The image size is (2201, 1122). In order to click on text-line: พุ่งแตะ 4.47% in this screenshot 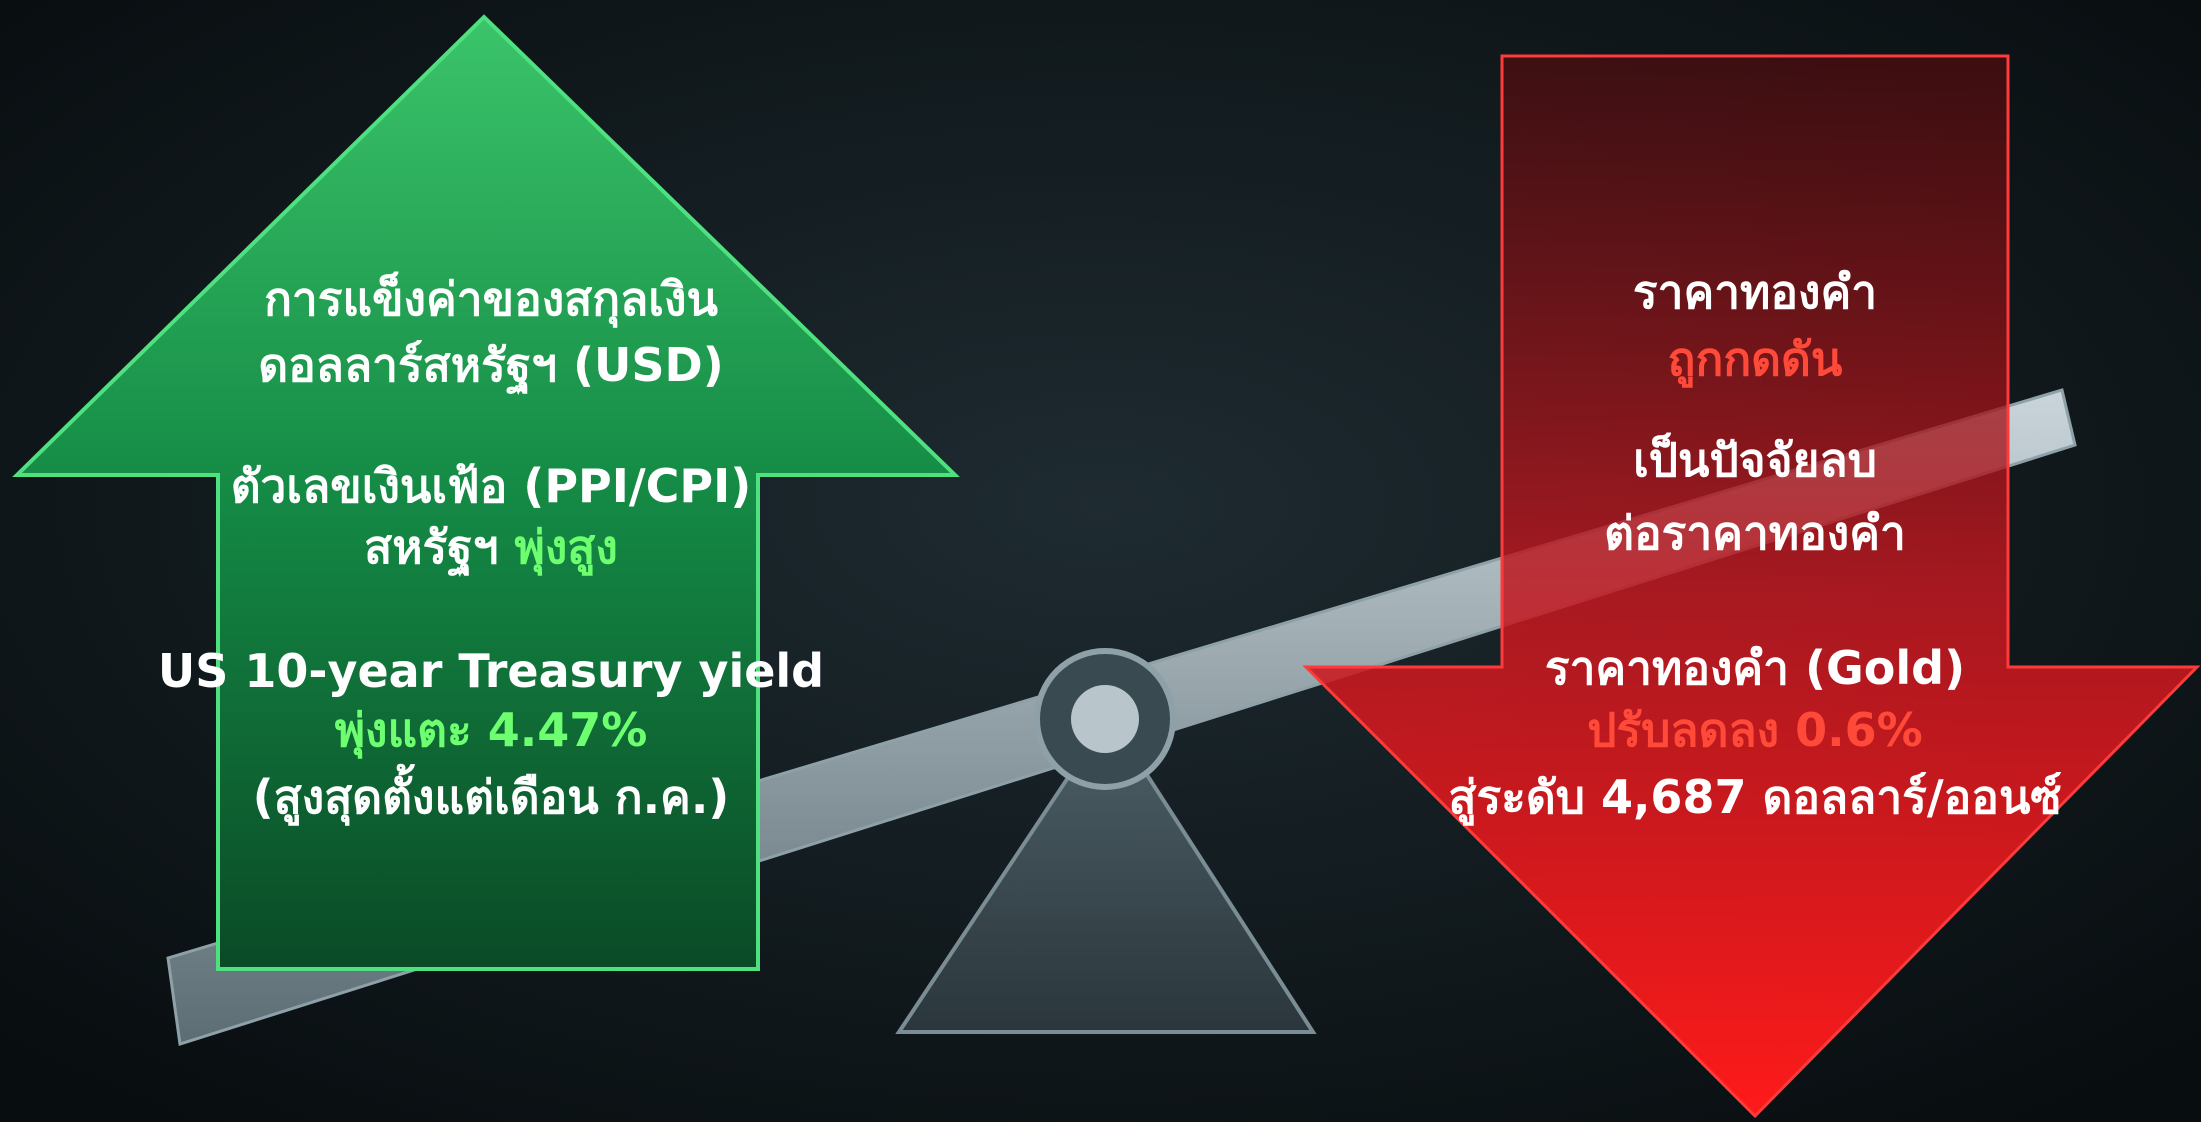, I will do `click(491, 731)`.